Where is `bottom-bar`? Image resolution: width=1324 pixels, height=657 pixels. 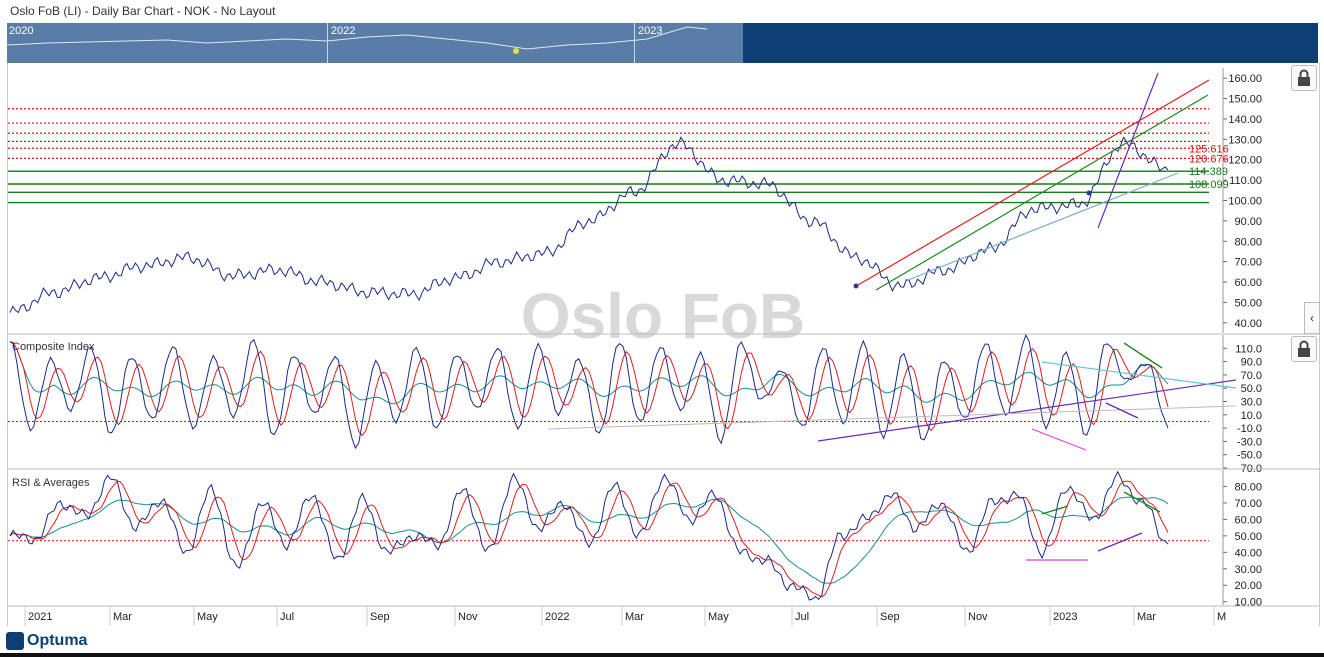 bottom-bar is located at coordinates (662, 655).